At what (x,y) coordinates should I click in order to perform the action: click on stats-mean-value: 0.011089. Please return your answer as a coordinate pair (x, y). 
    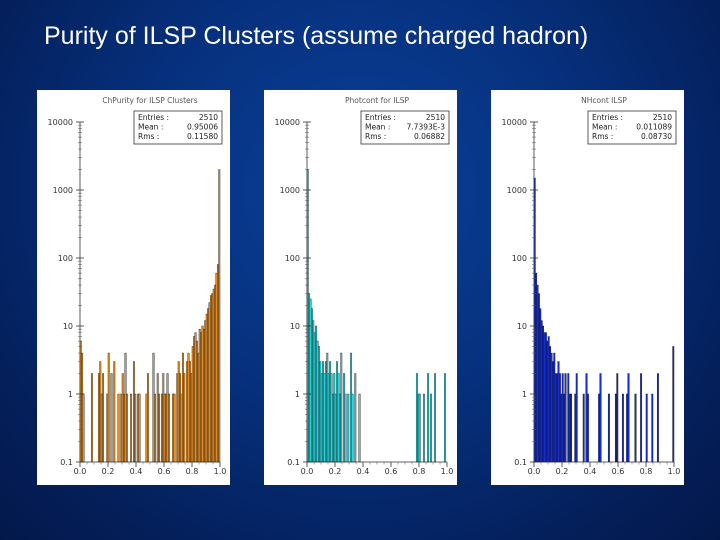
    Looking at the image, I should click on (654, 127).